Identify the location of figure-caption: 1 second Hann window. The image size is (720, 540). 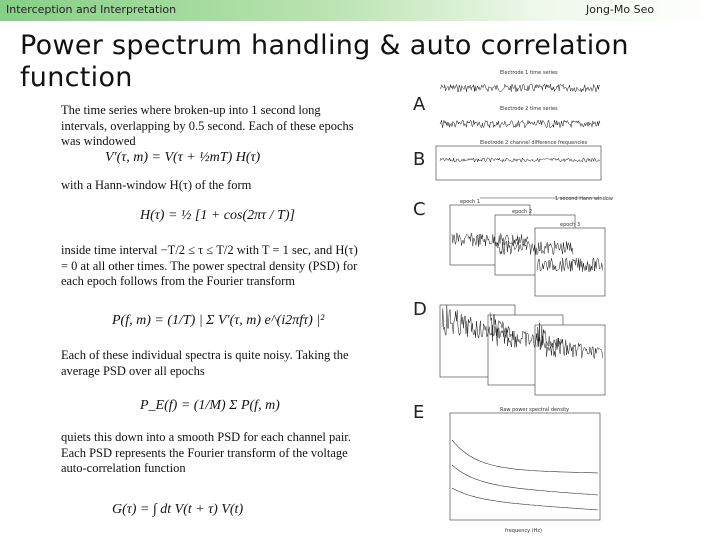
(584, 199).